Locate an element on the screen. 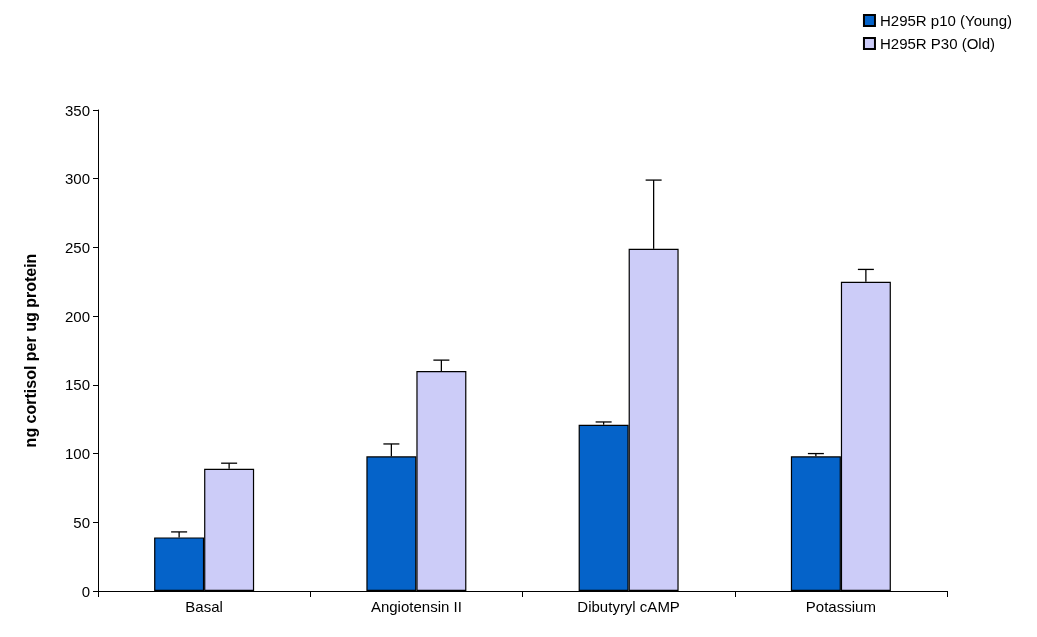 The width and height of the screenshot is (1037, 637). y-tick-label: 200 is located at coordinates (77, 316).